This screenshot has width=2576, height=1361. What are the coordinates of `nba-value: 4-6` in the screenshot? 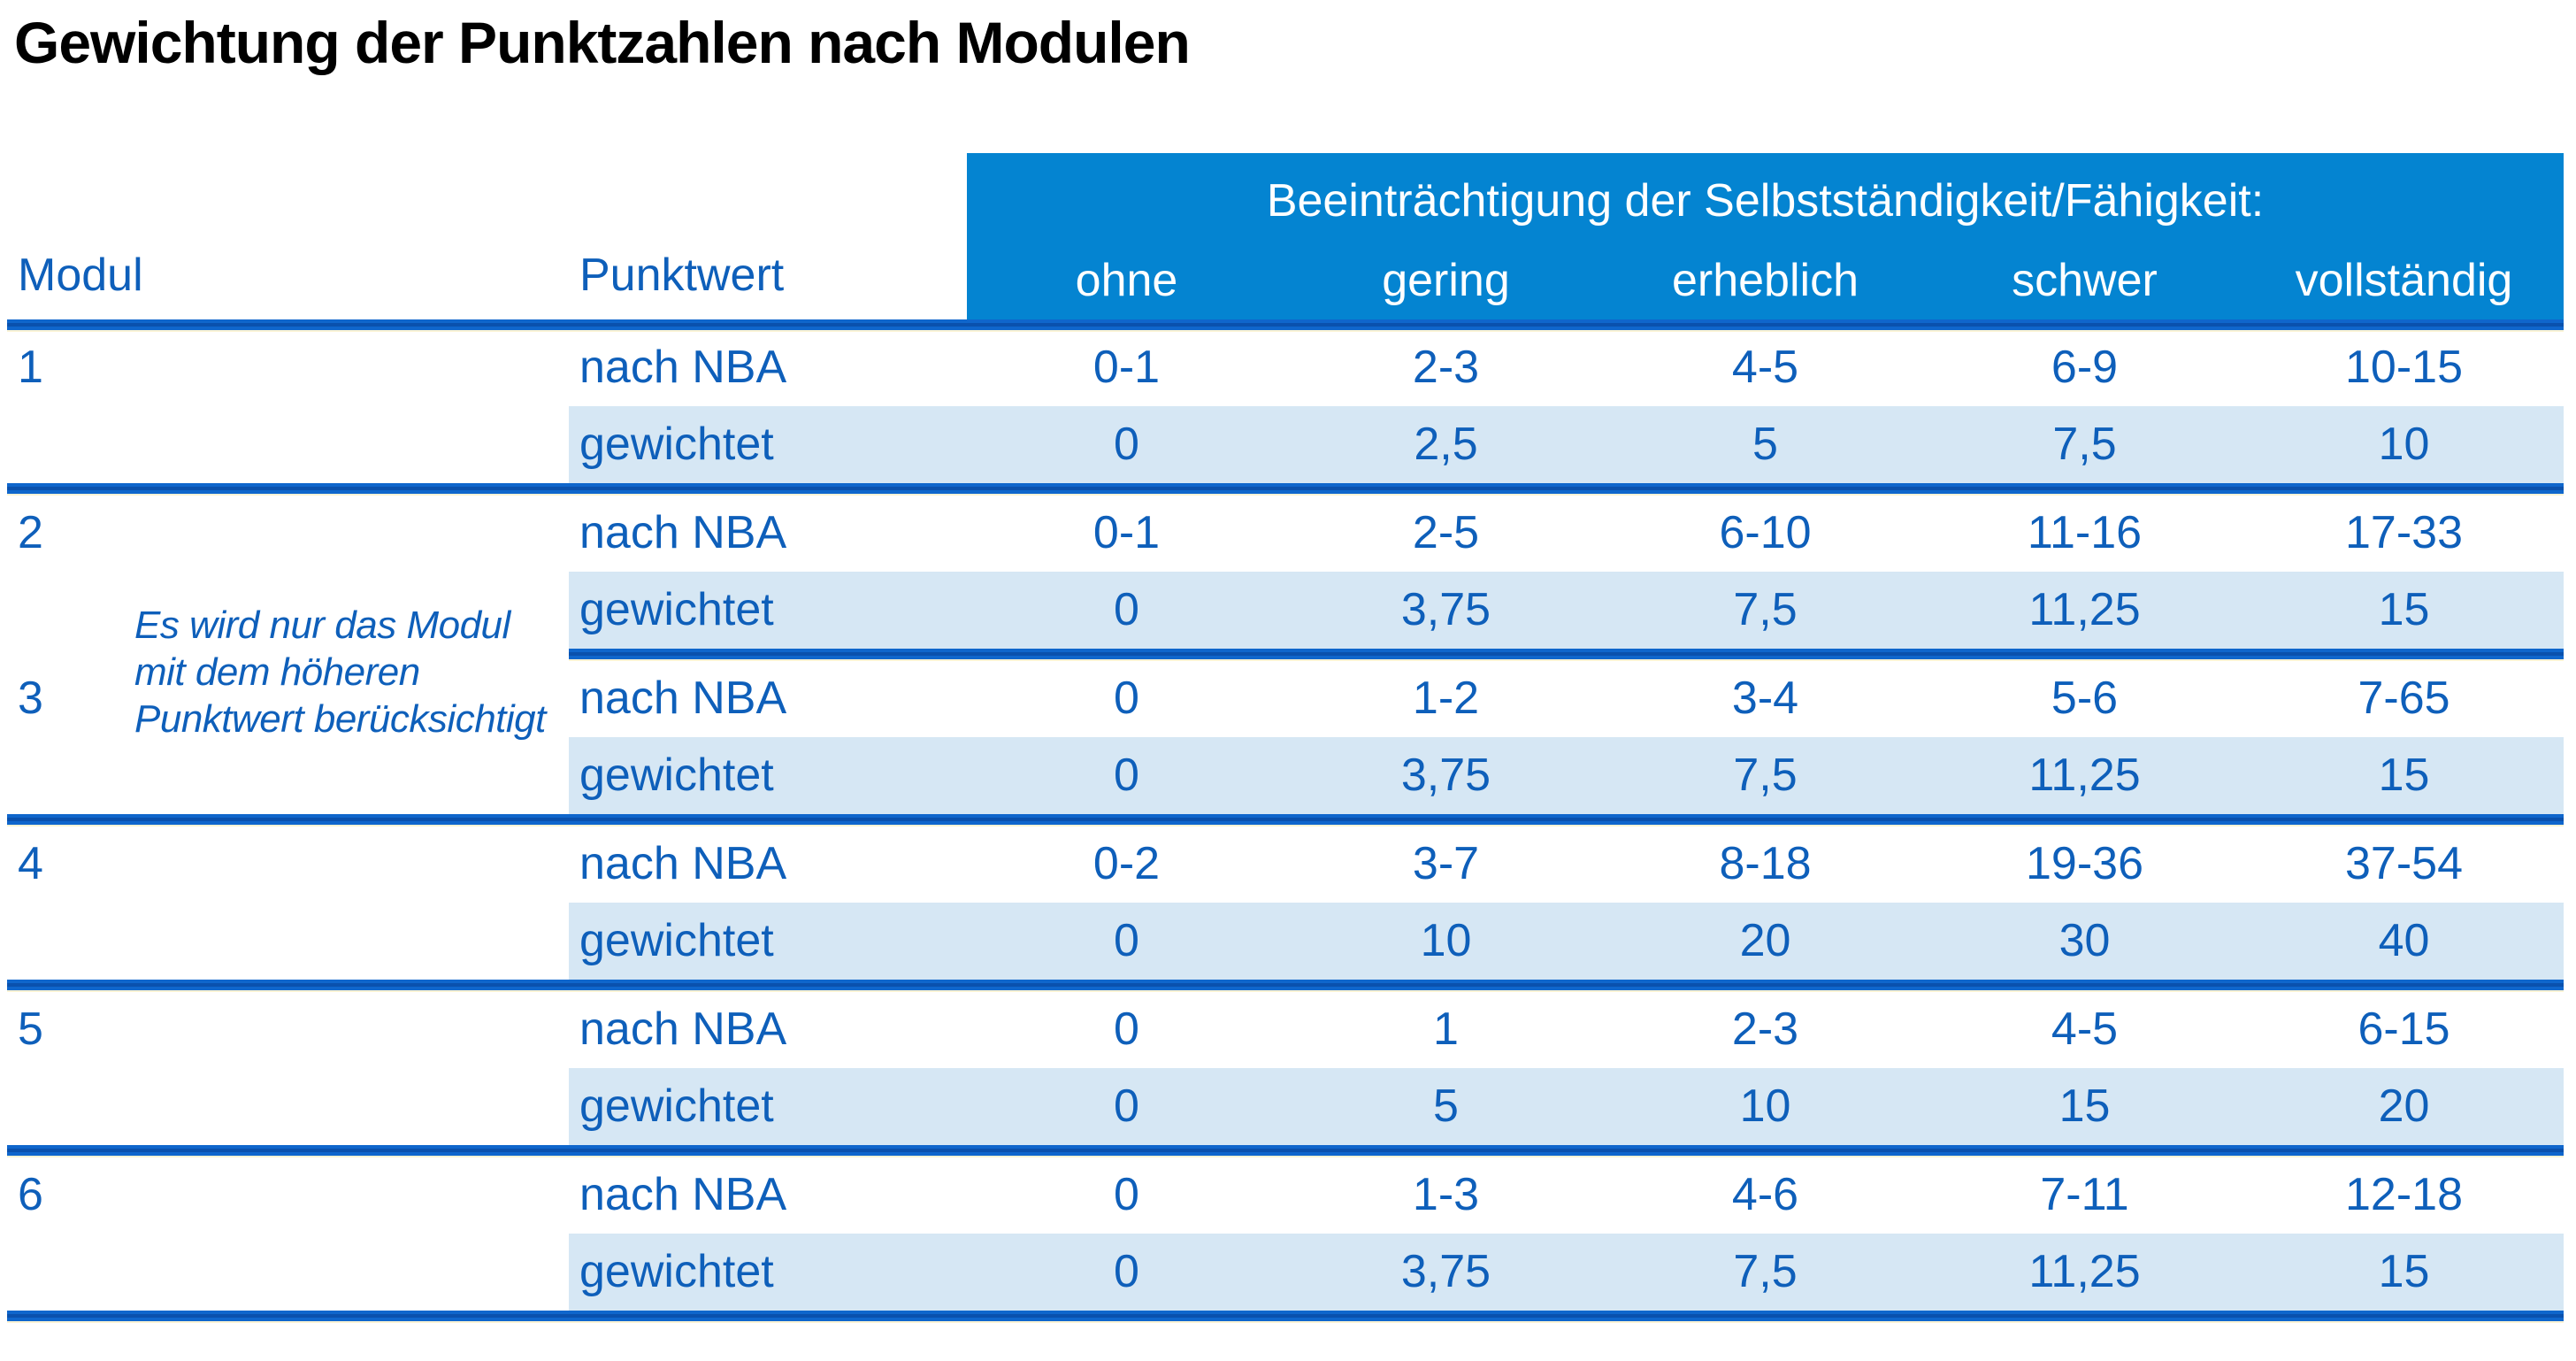 It's located at (1765, 1194).